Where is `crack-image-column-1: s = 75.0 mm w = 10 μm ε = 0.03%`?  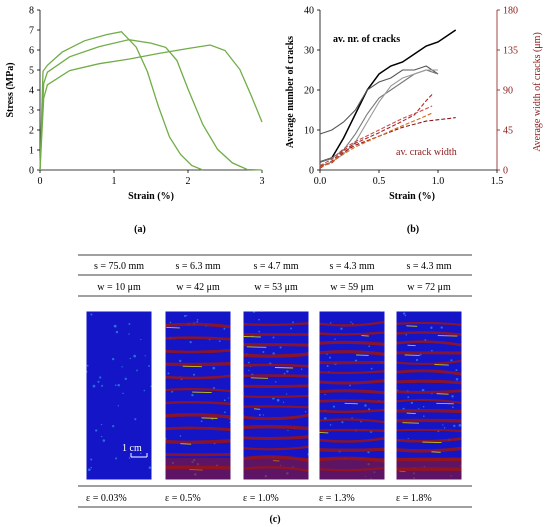 crack-image-column-1: s = 75.0 mm w = 10 μm ε = 0.03% is located at coordinates (119, 382).